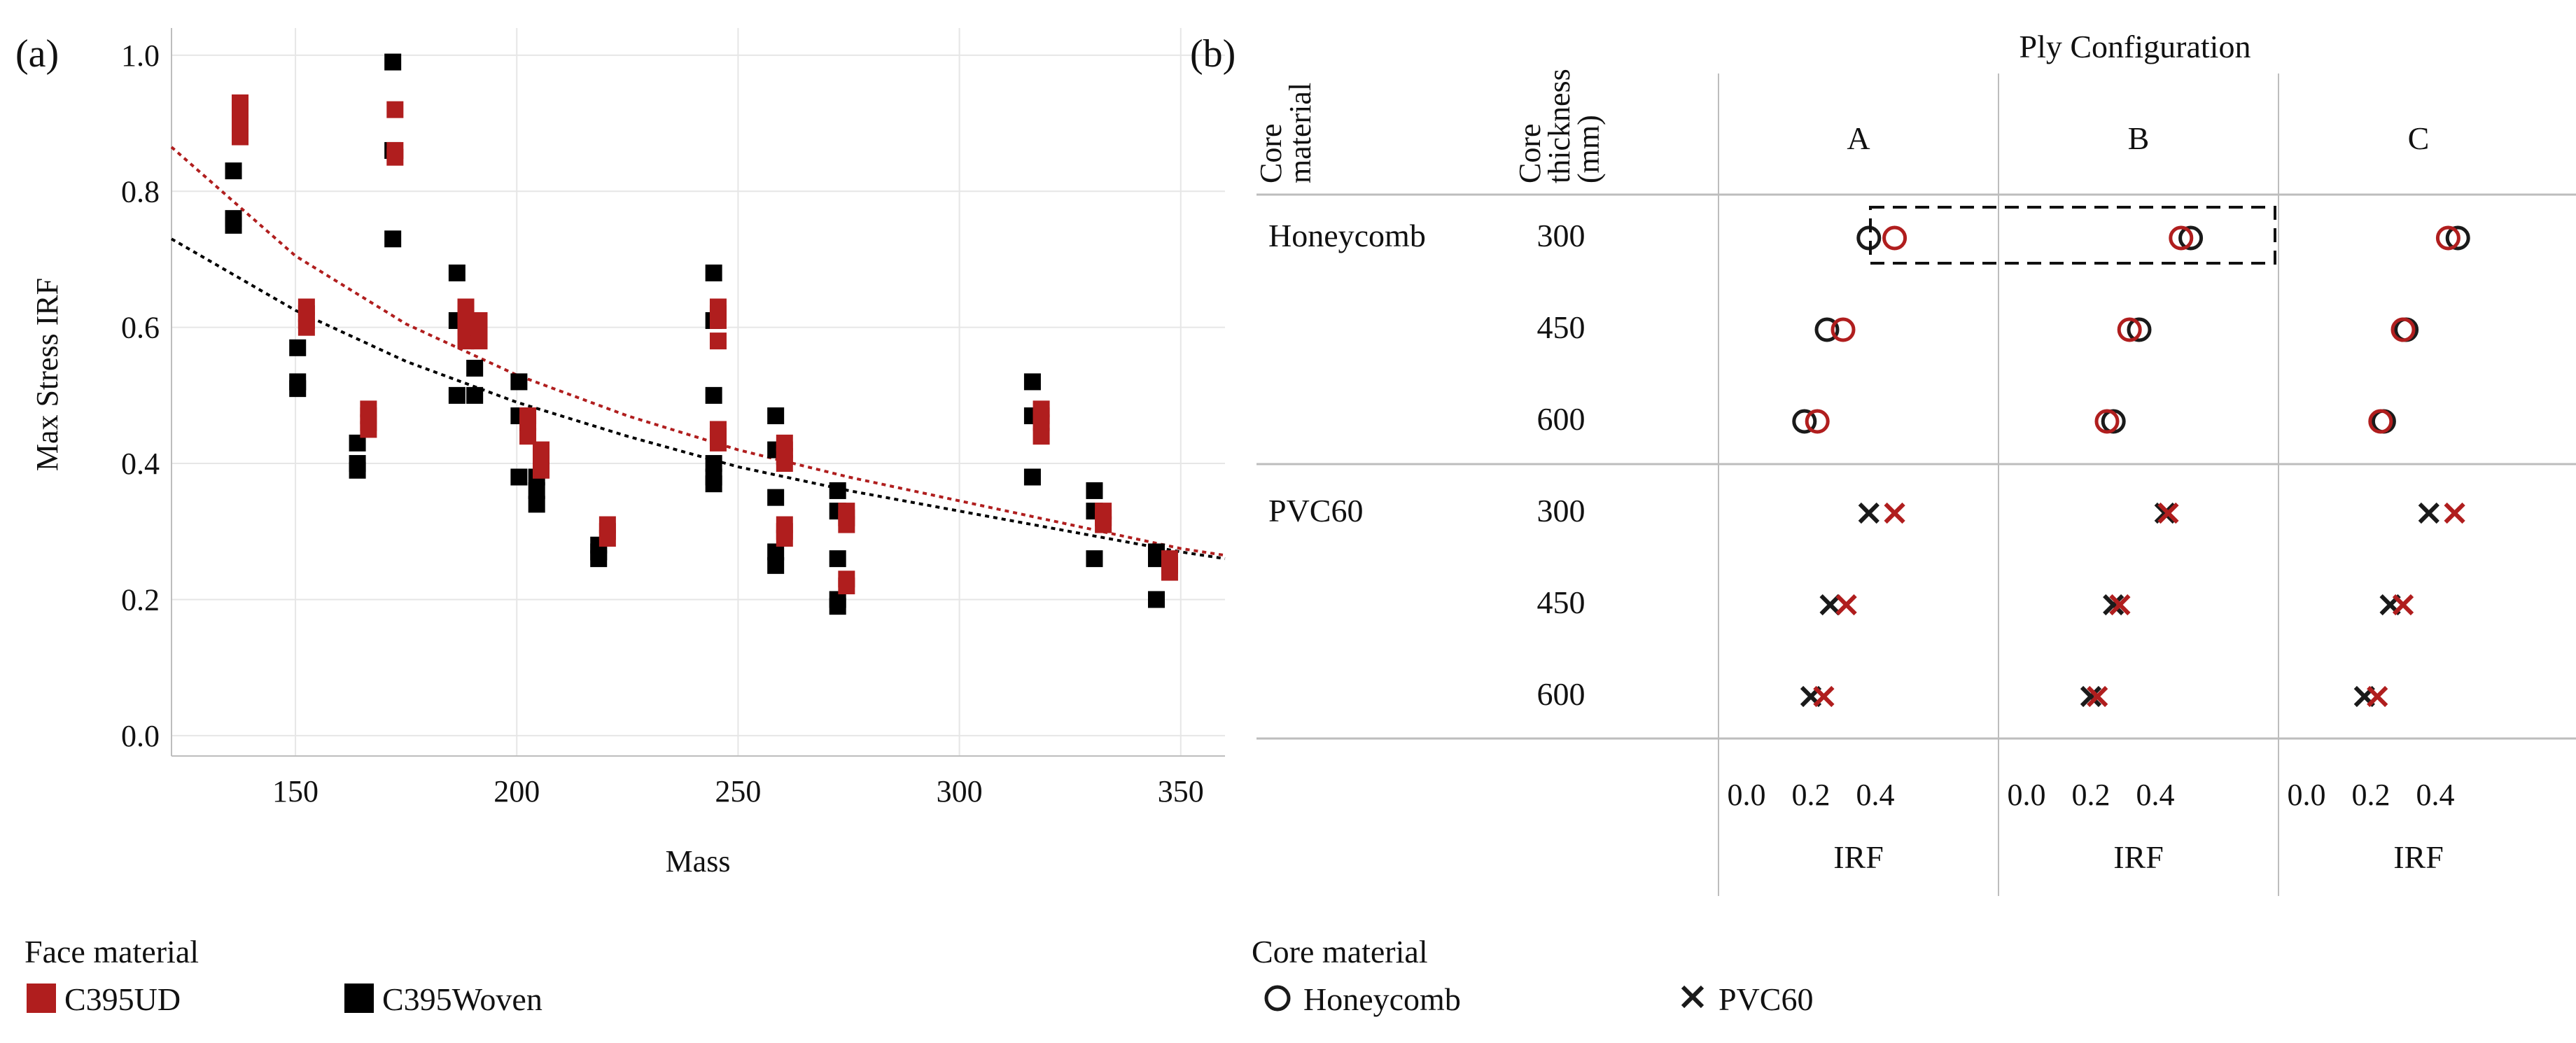  Describe the element at coordinates (140, 599) in the screenshot. I see `y-tick-label: 0.2` at that location.